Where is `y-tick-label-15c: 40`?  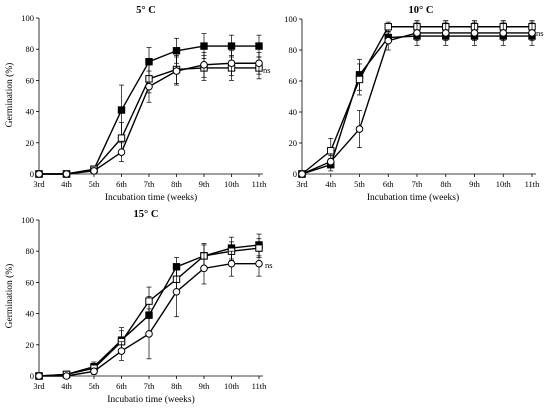
y-tick-label-15c: 40 is located at coordinates (30, 314).